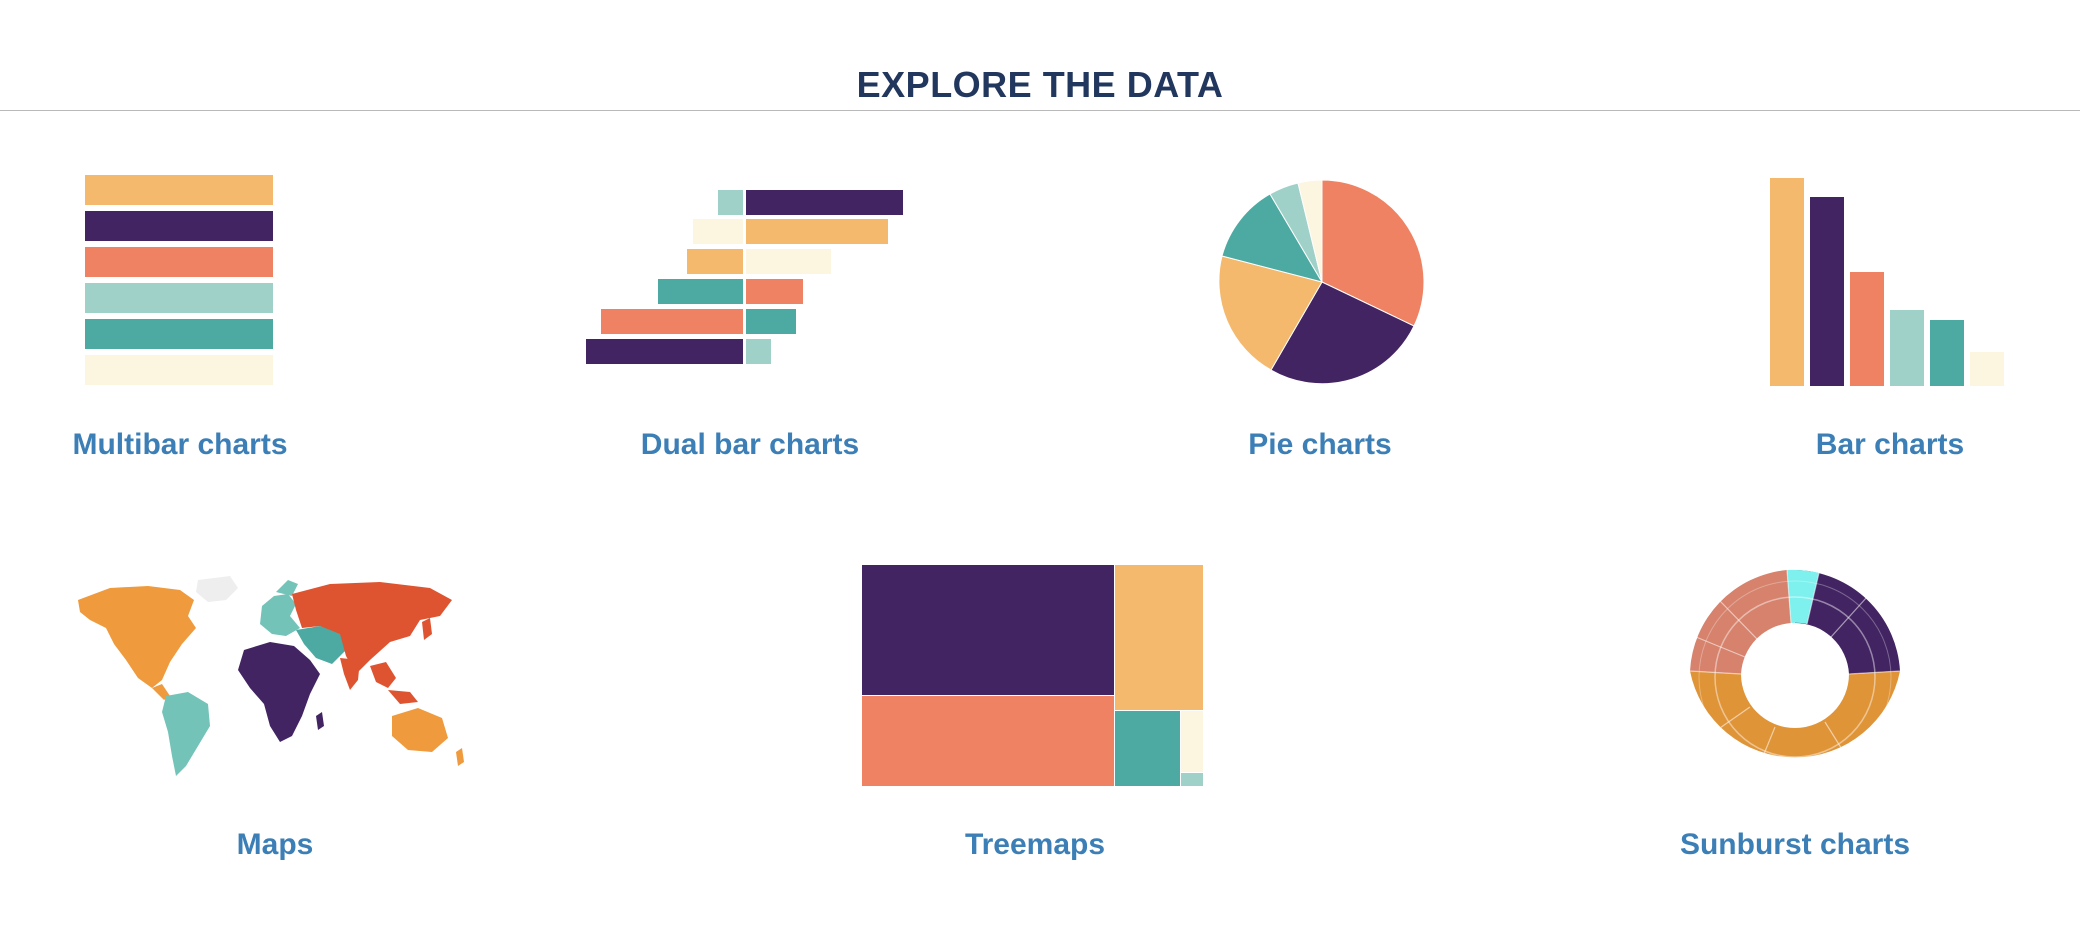 Image resolution: width=2080 pixels, height=938 pixels. Describe the element at coordinates (744, 277) in the screenshot. I see `dual-bar-chart-icon` at that location.